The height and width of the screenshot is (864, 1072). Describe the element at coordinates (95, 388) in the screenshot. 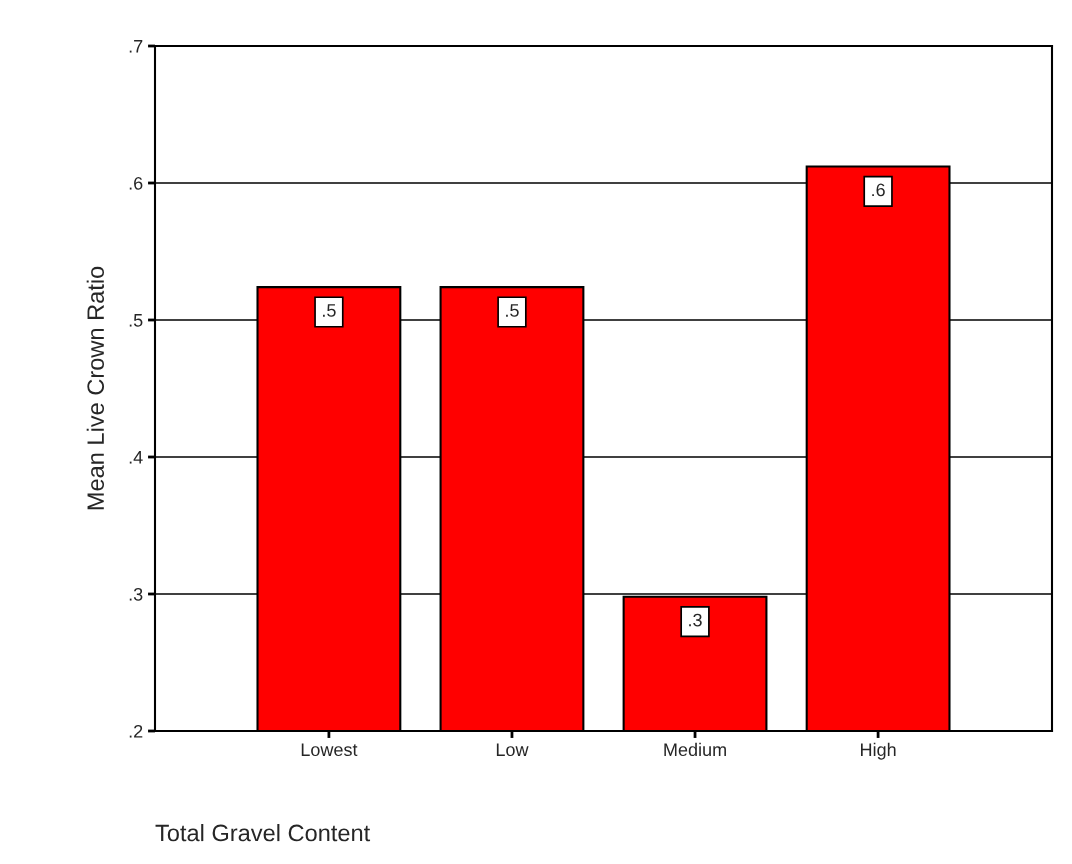

I see `y-axis-title: Mean Live Crown Ratio` at that location.